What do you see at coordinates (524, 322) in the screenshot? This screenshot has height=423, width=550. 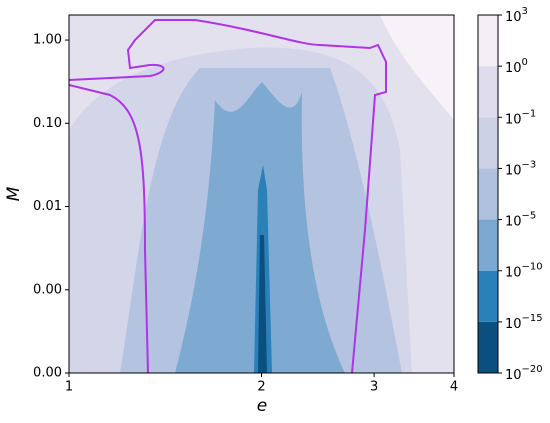 I see `colorbar-tick-label: 10⁻¹⁵` at bounding box center [524, 322].